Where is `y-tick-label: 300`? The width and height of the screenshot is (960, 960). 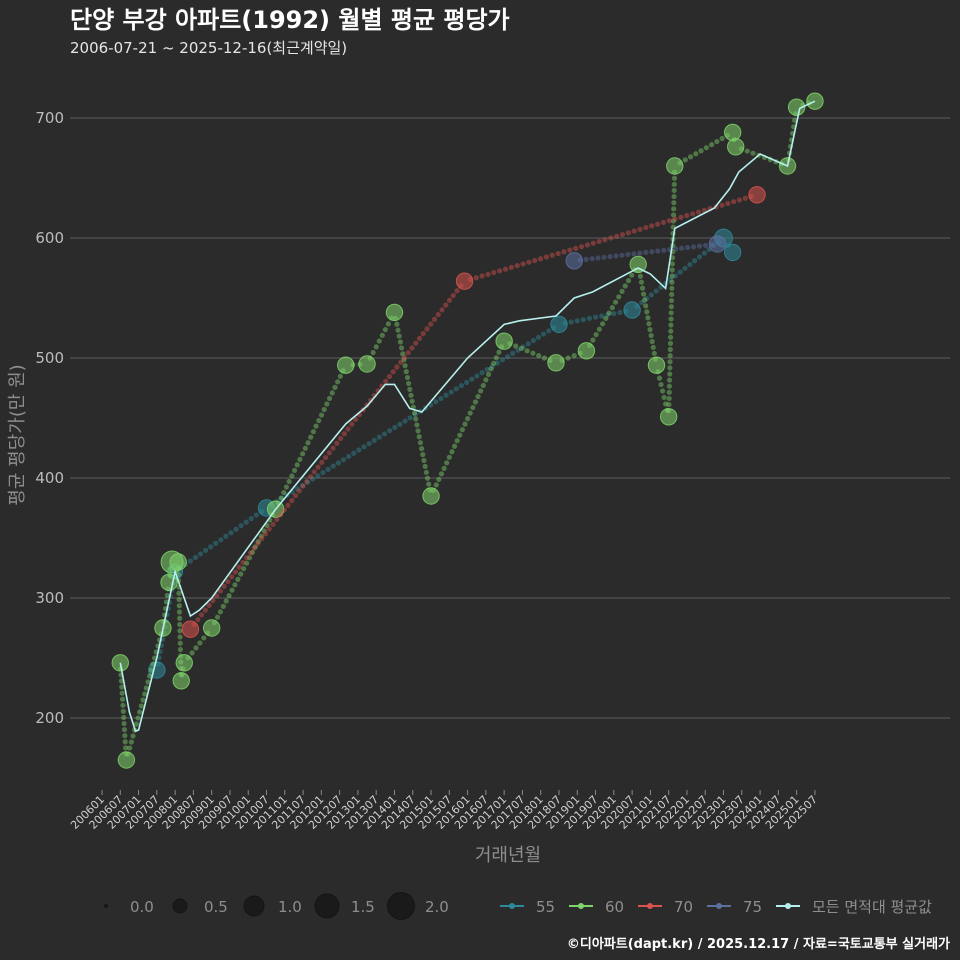
y-tick-label: 300 is located at coordinates (49, 598).